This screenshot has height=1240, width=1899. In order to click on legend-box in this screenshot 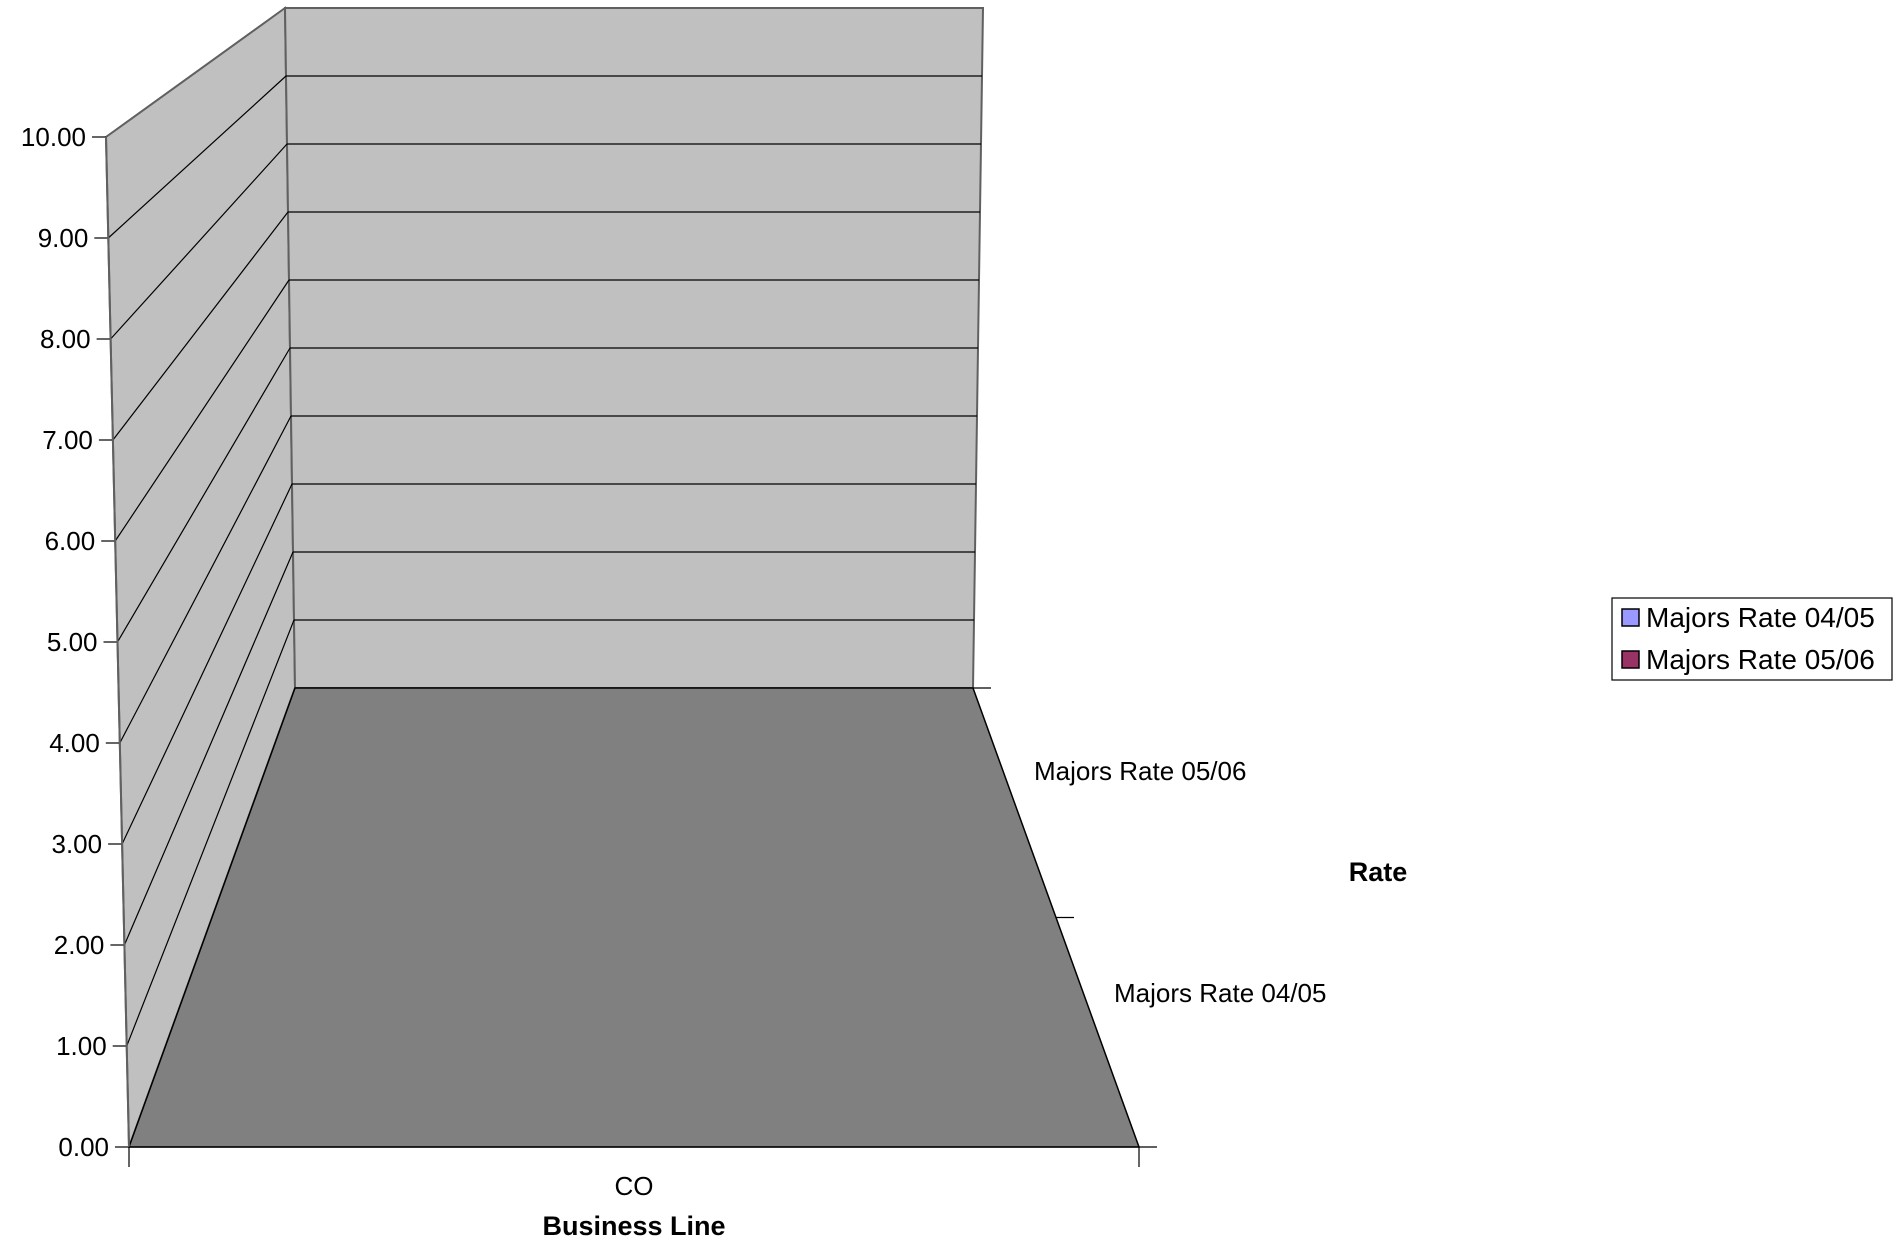, I will do `click(1752, 639)`.